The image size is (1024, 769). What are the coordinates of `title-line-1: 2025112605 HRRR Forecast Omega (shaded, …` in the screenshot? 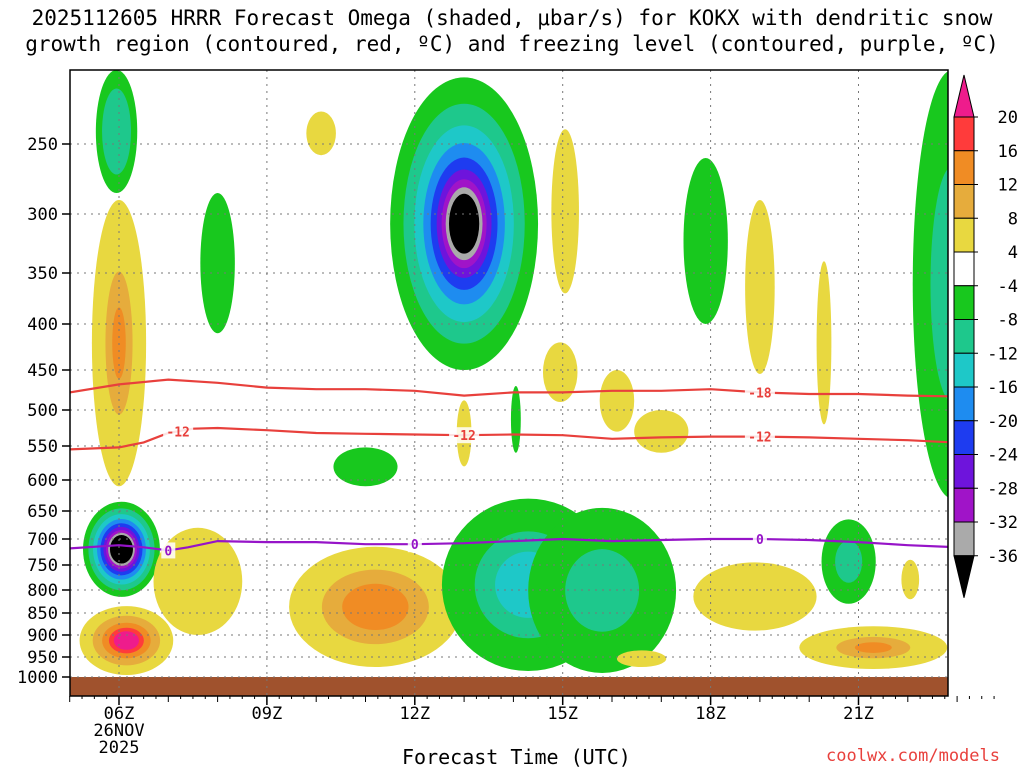 It's located at (512, 18).